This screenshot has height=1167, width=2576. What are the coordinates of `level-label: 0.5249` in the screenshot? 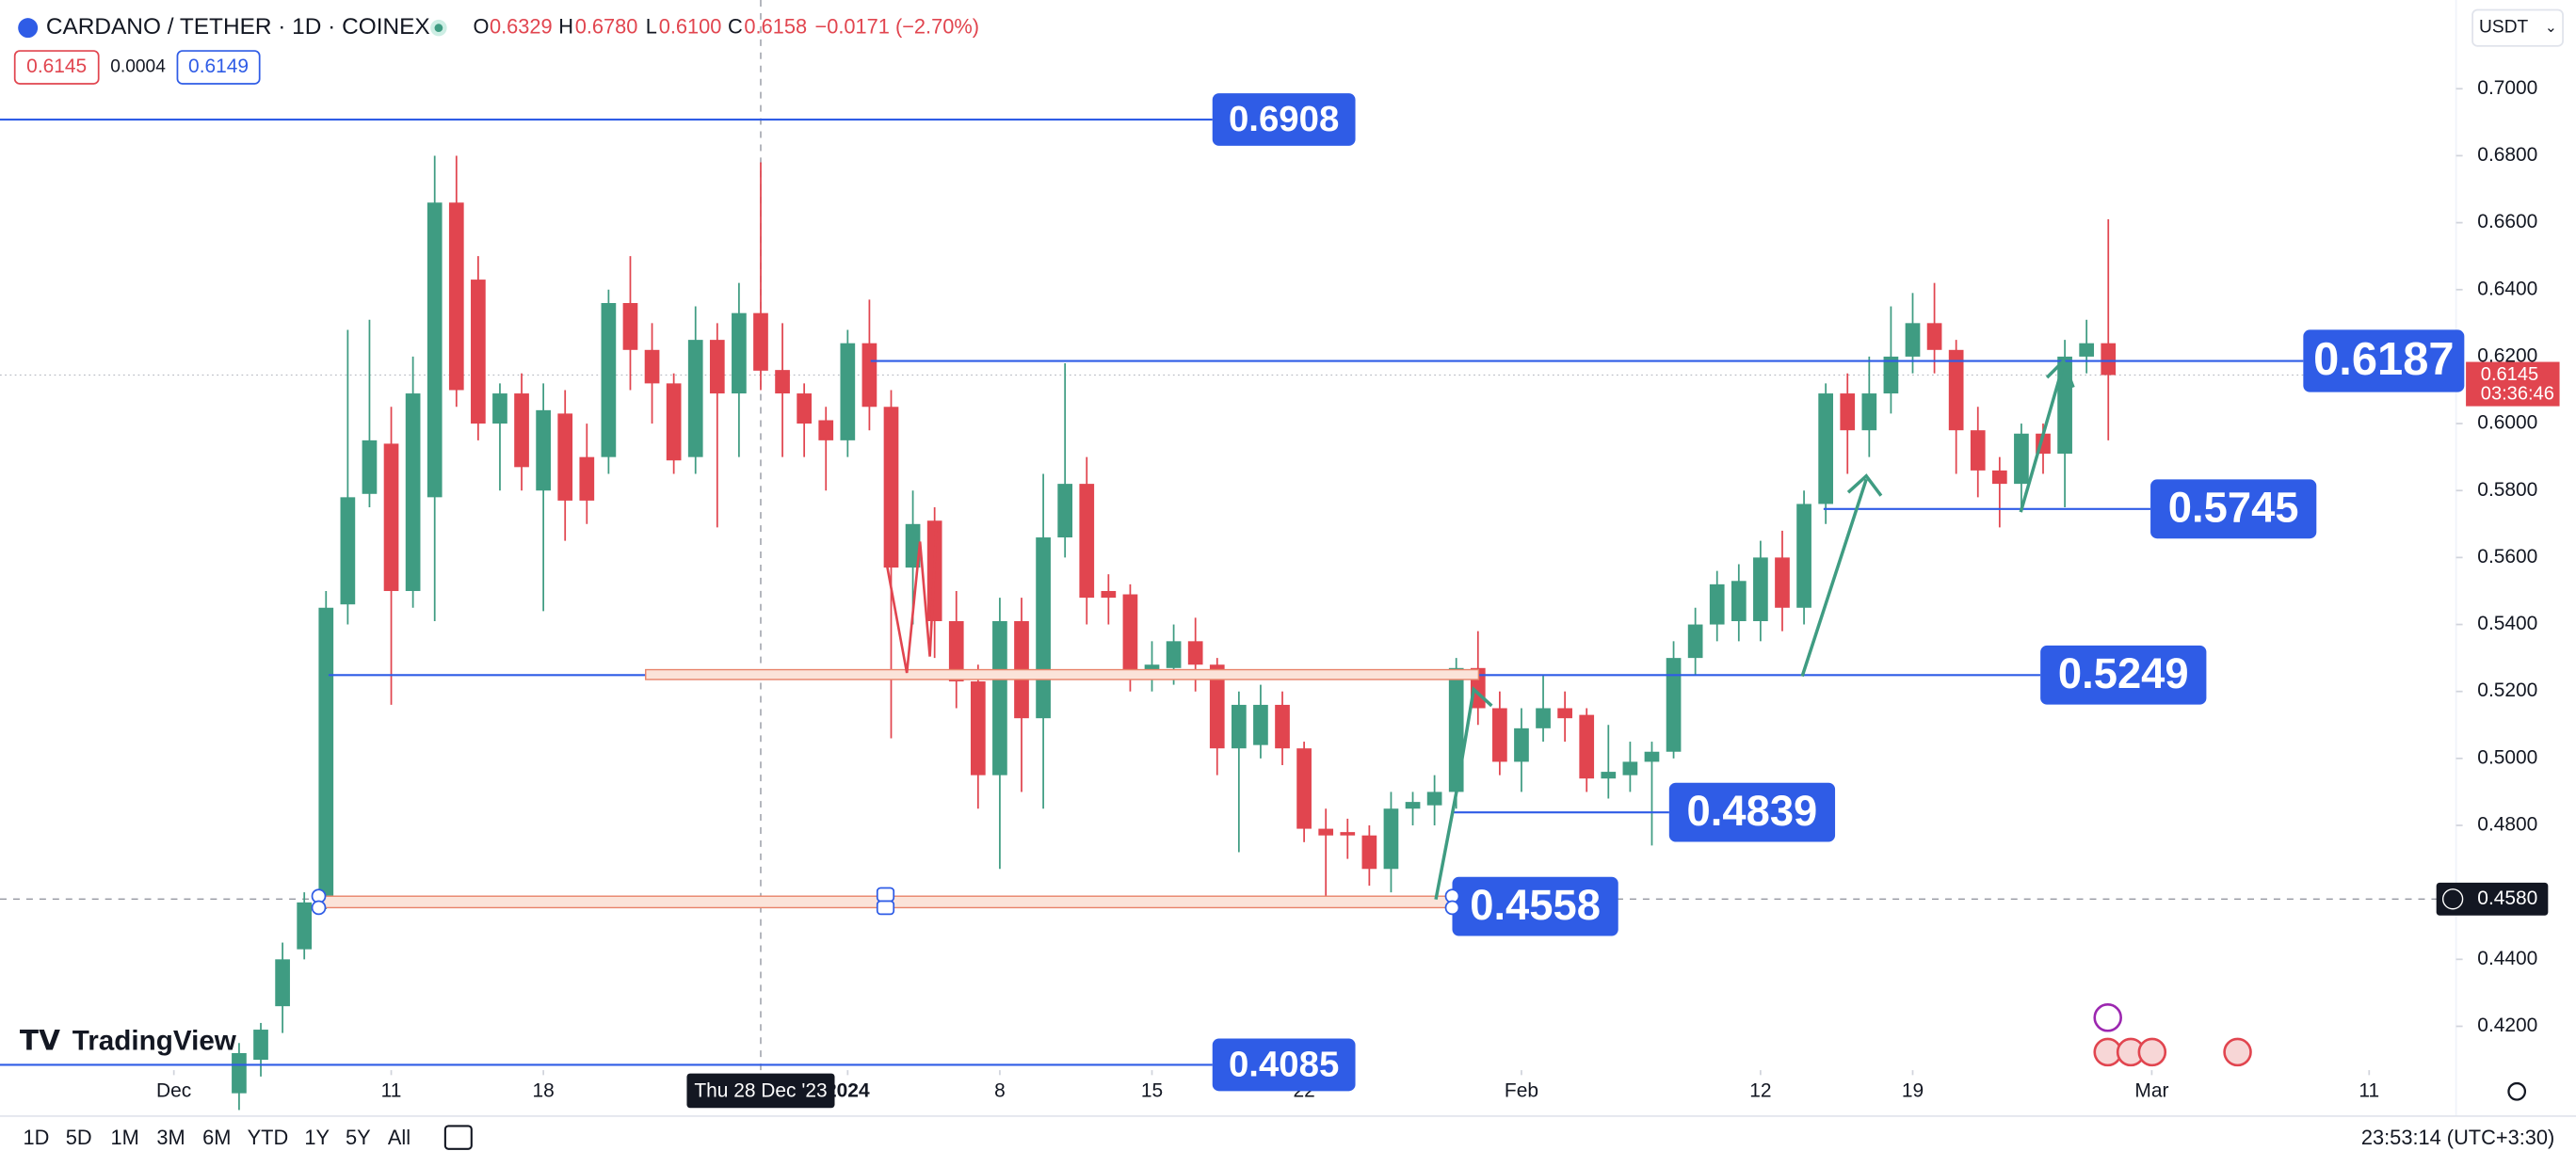 It's located at (2123, 673).